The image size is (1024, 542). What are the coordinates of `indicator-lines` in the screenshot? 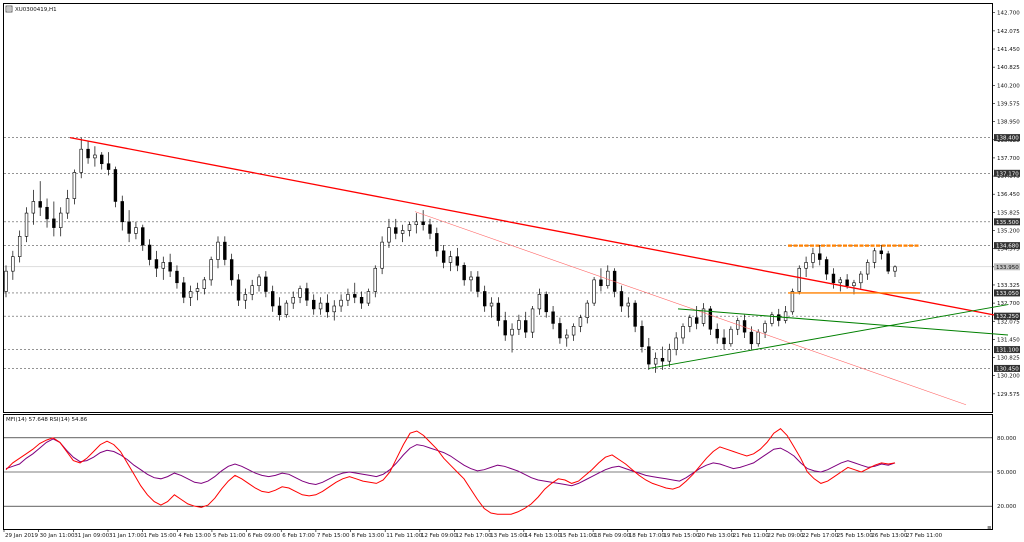 It's located at (450, 471).